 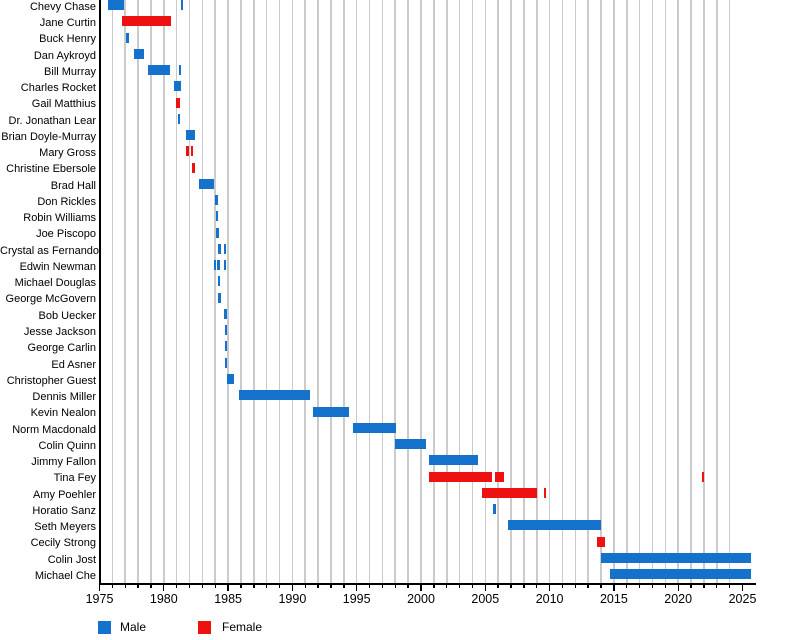 What do you see at coordinates (421, 599) in the screenshot?
I see `x-tick-label: 2000` at bounding box center [421, 599].